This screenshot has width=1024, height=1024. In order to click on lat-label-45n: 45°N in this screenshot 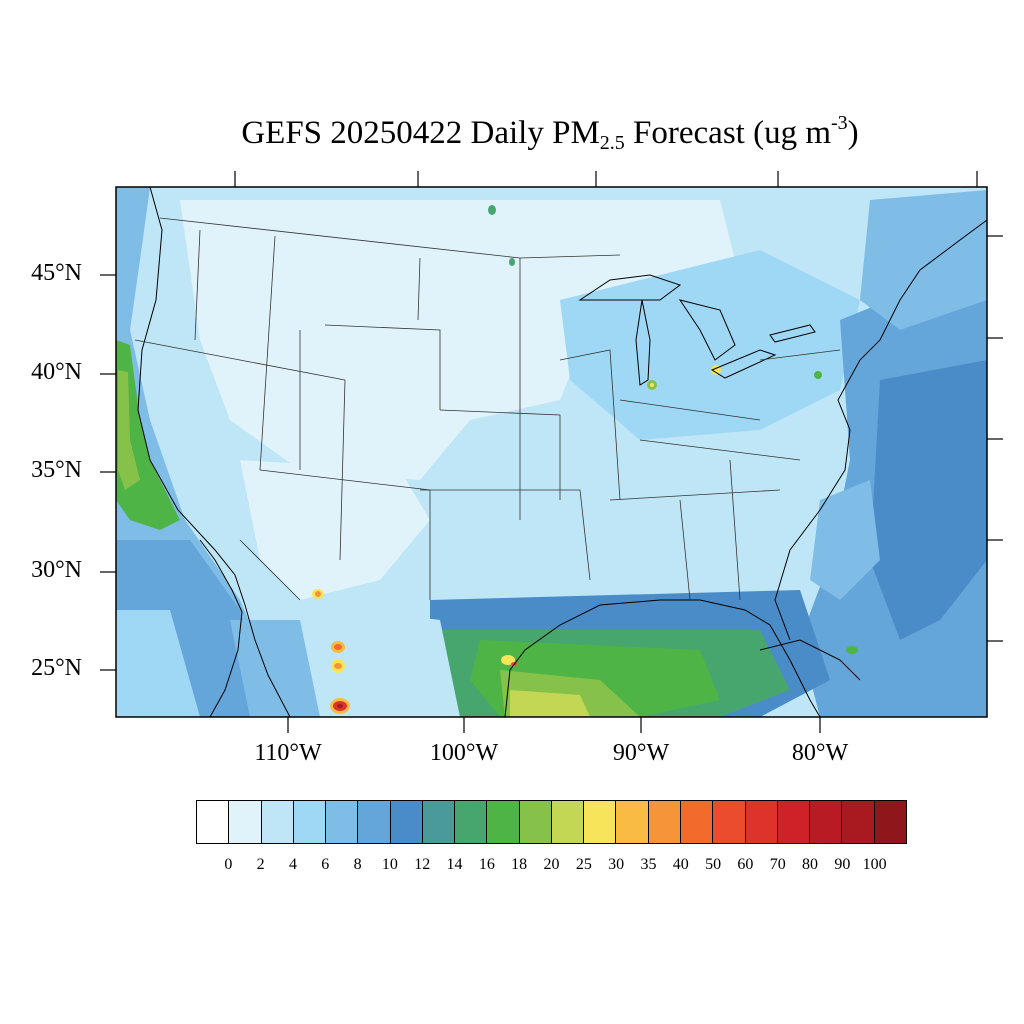, I will do `click(56, 273)`.